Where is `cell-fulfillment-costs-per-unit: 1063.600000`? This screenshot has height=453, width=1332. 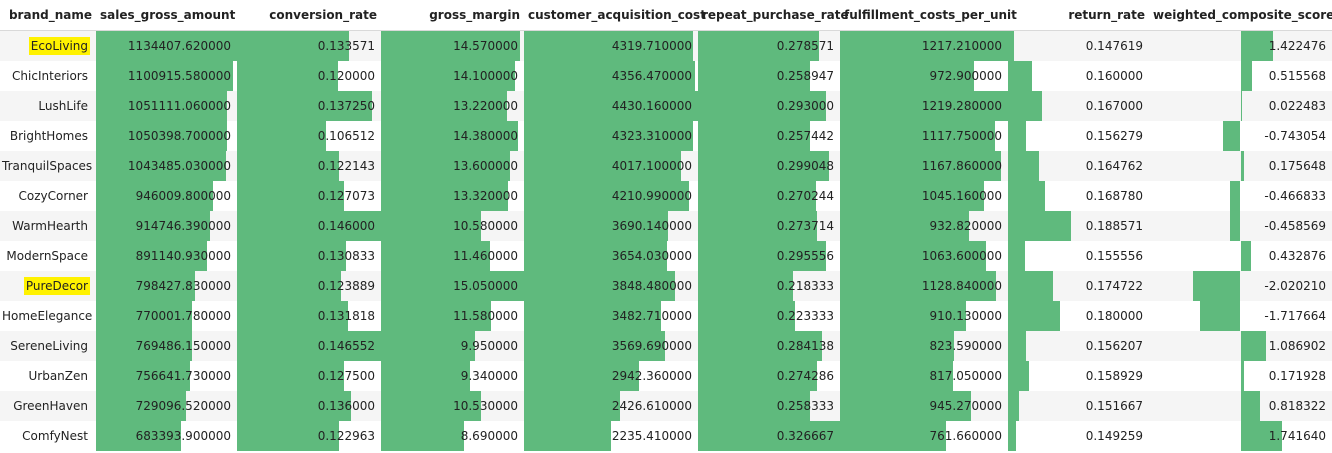 cell-fulfillment-costs-per-unit: 1063.600000 is located at coordinates (924, 256).